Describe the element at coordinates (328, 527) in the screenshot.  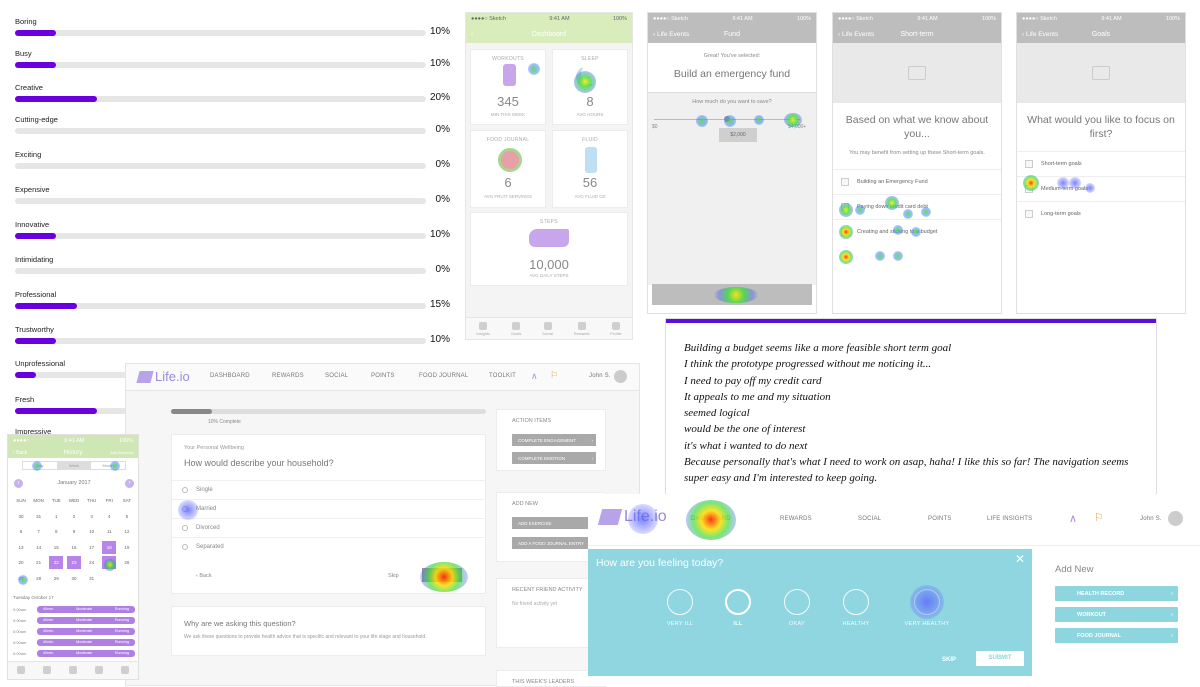
I see `option-divorced: Divorced` at that location.